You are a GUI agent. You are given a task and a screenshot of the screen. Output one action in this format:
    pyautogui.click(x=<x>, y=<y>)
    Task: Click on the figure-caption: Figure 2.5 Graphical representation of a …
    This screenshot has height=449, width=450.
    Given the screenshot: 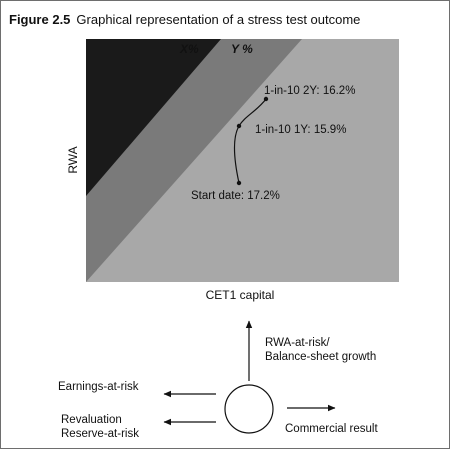 What is the action you would take?
    pyautogui.click(x=184, y=19)
    